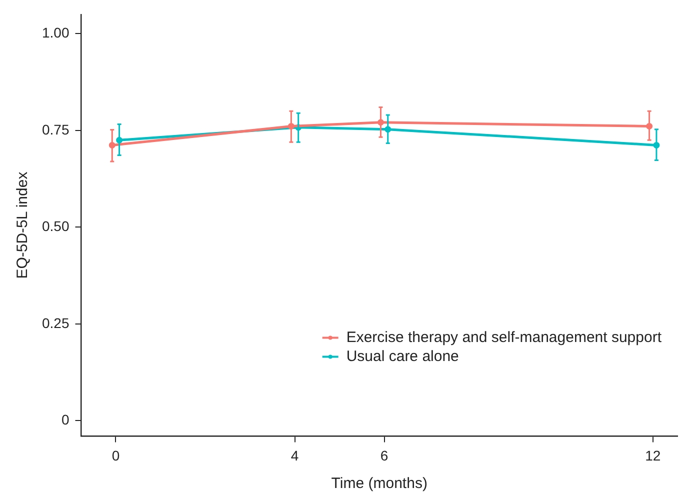 The image size is (684, 497). I want to click on y-axis-title: EQ-5D-5L index, so click(23, 225).